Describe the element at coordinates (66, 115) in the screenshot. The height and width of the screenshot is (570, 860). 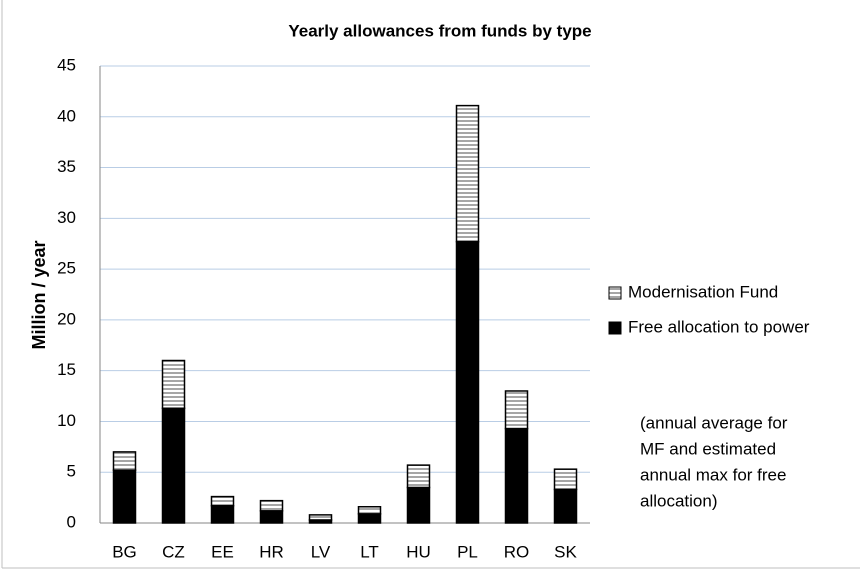
I see `y-tick-label: 40` at that location.